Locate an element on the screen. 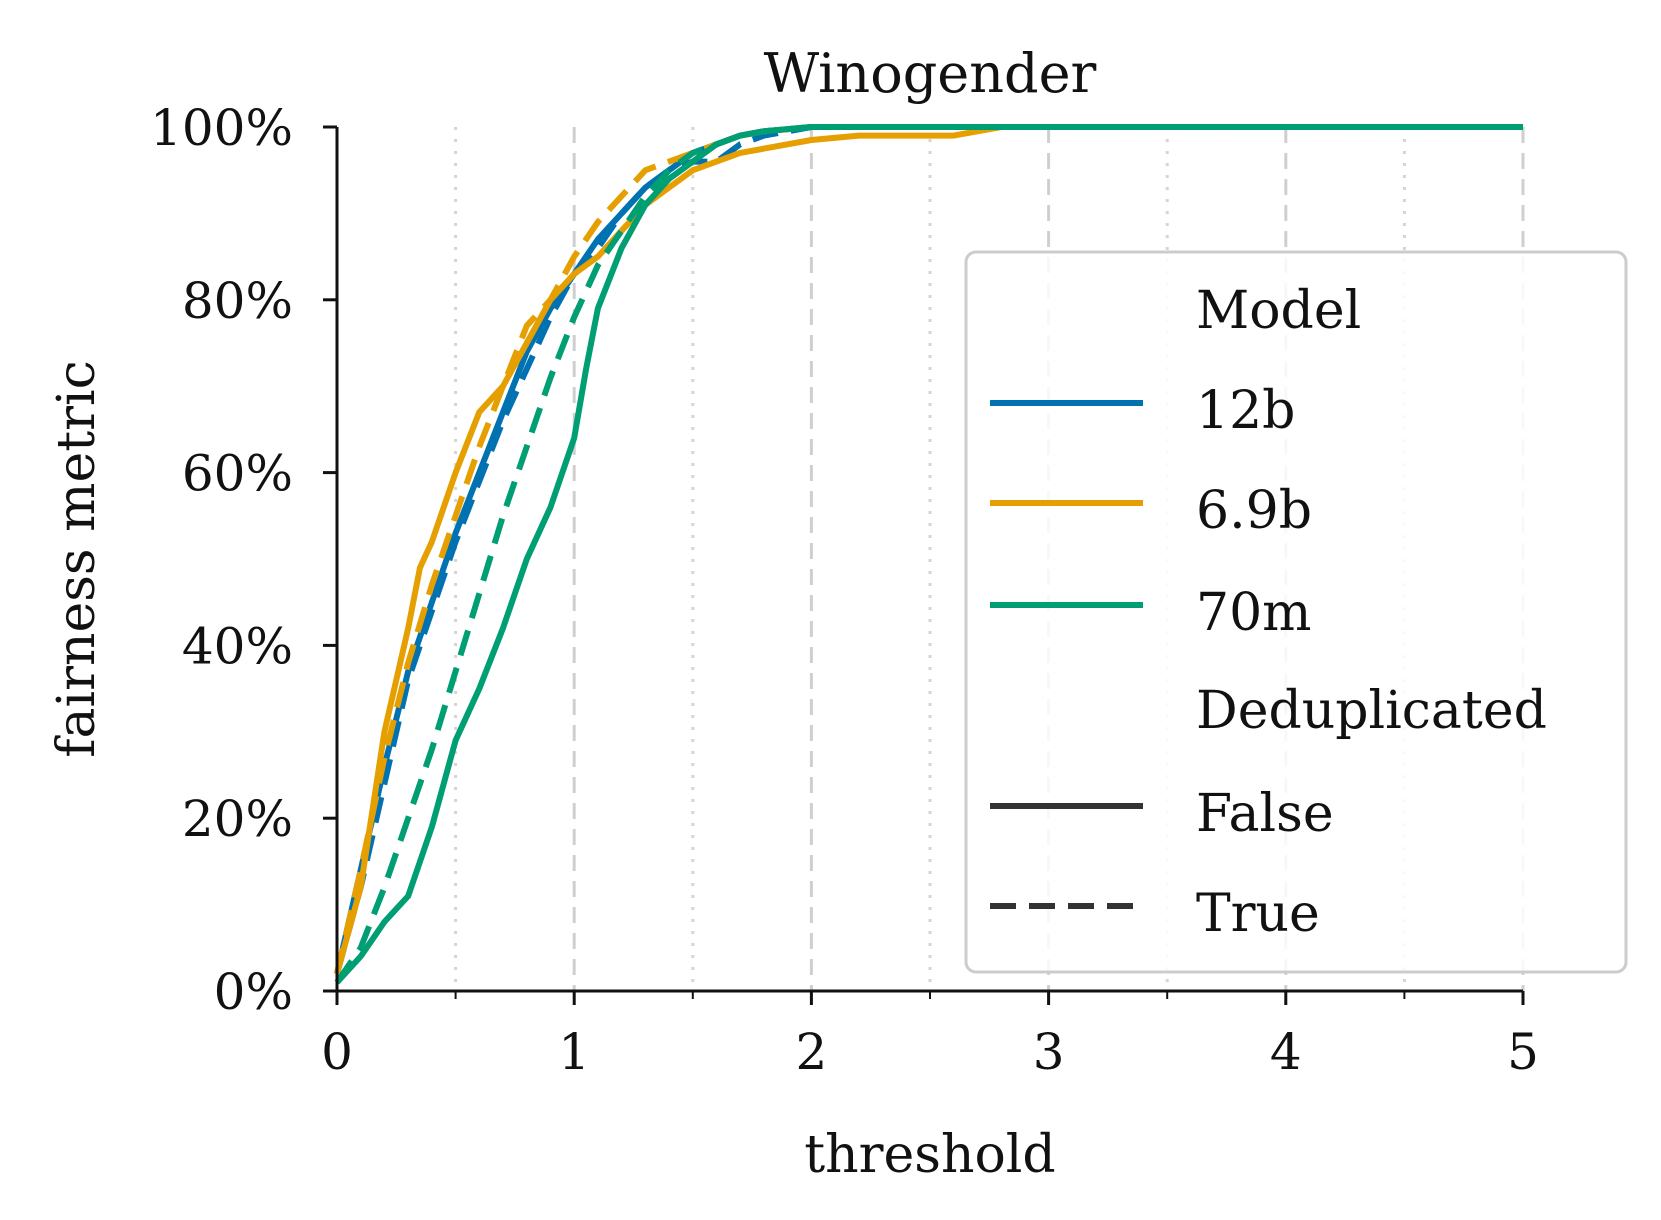 This screenshot has height=1220, width=1661. x-tick-label: 1 is located at coordinates (574, 1052).